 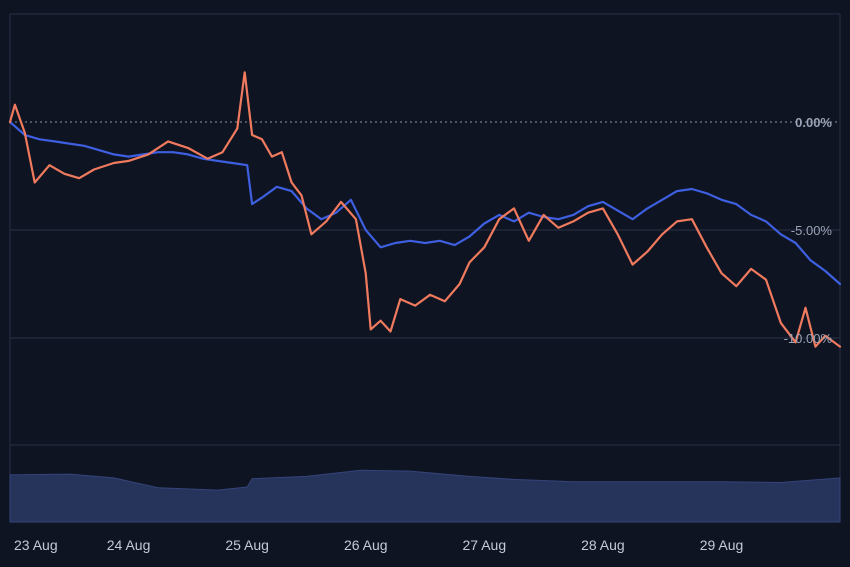 I want to click on y-axis-labels: 0.00% -5.00% -10.00%, so click(x=808, y=230).